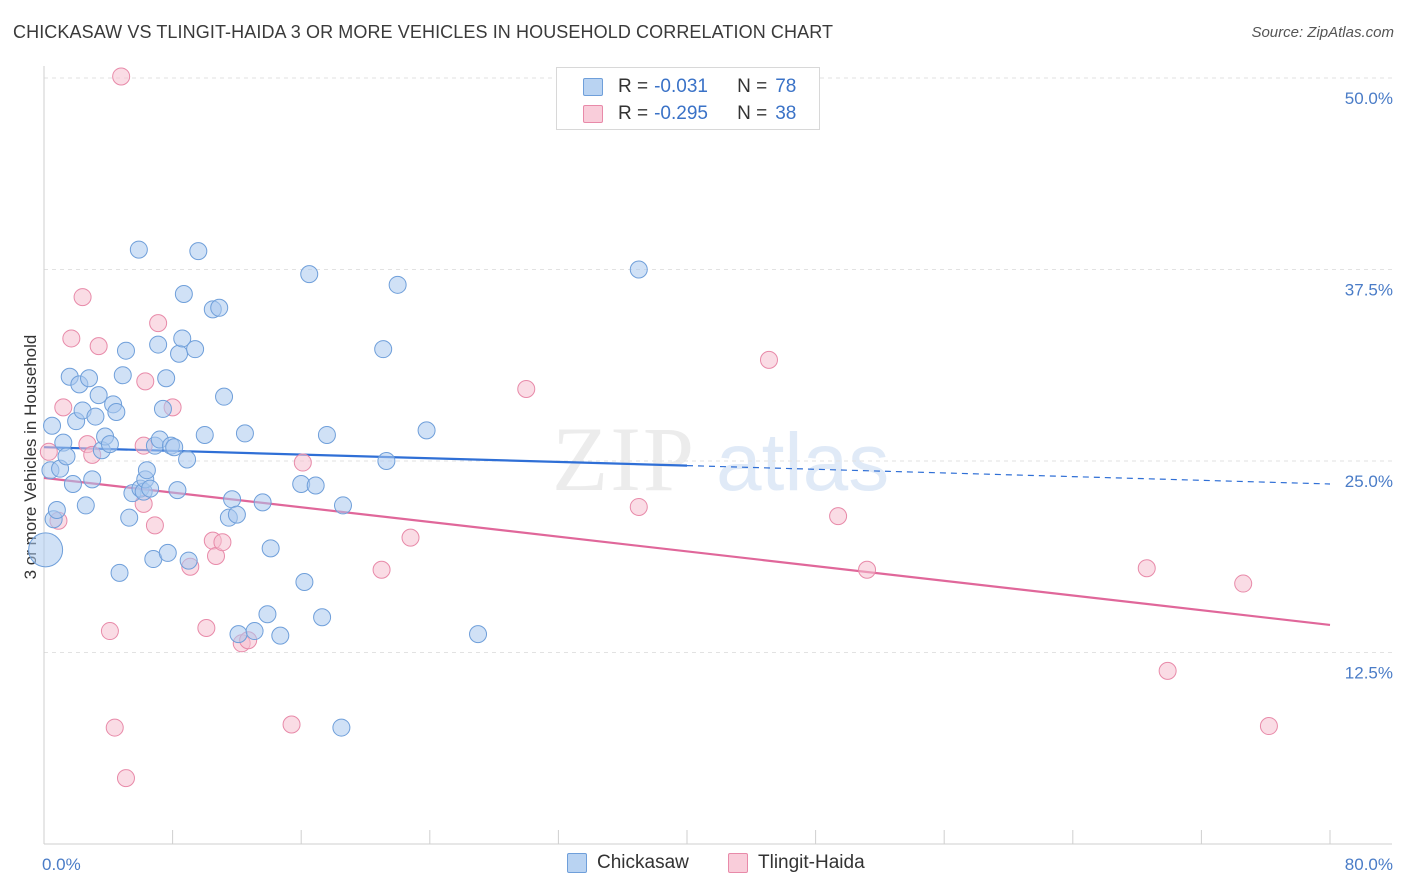 This screenshot has width=1406, height=892. I want to click on legend-r-value: -0.031, so click(681, 86).